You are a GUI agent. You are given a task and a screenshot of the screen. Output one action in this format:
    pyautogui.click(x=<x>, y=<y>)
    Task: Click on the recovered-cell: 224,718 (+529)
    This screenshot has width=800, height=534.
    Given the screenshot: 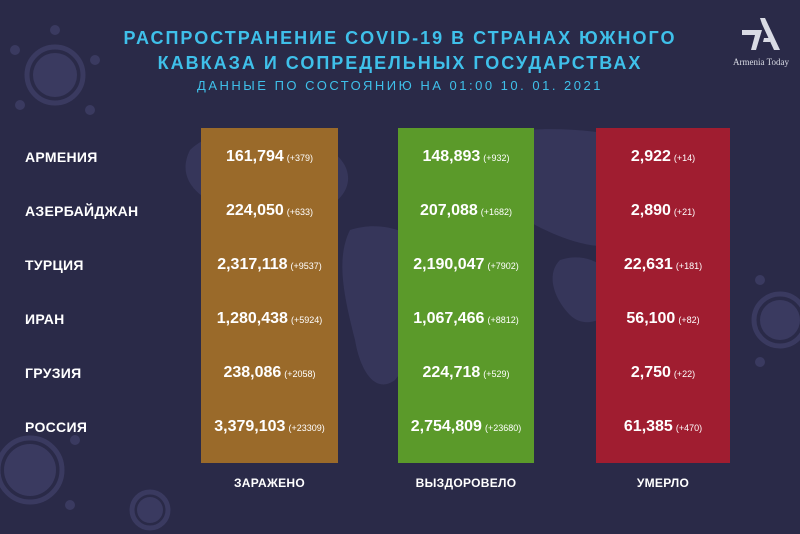 What is the action you would take?
    pyautogui.click(x=466, y=372)
    